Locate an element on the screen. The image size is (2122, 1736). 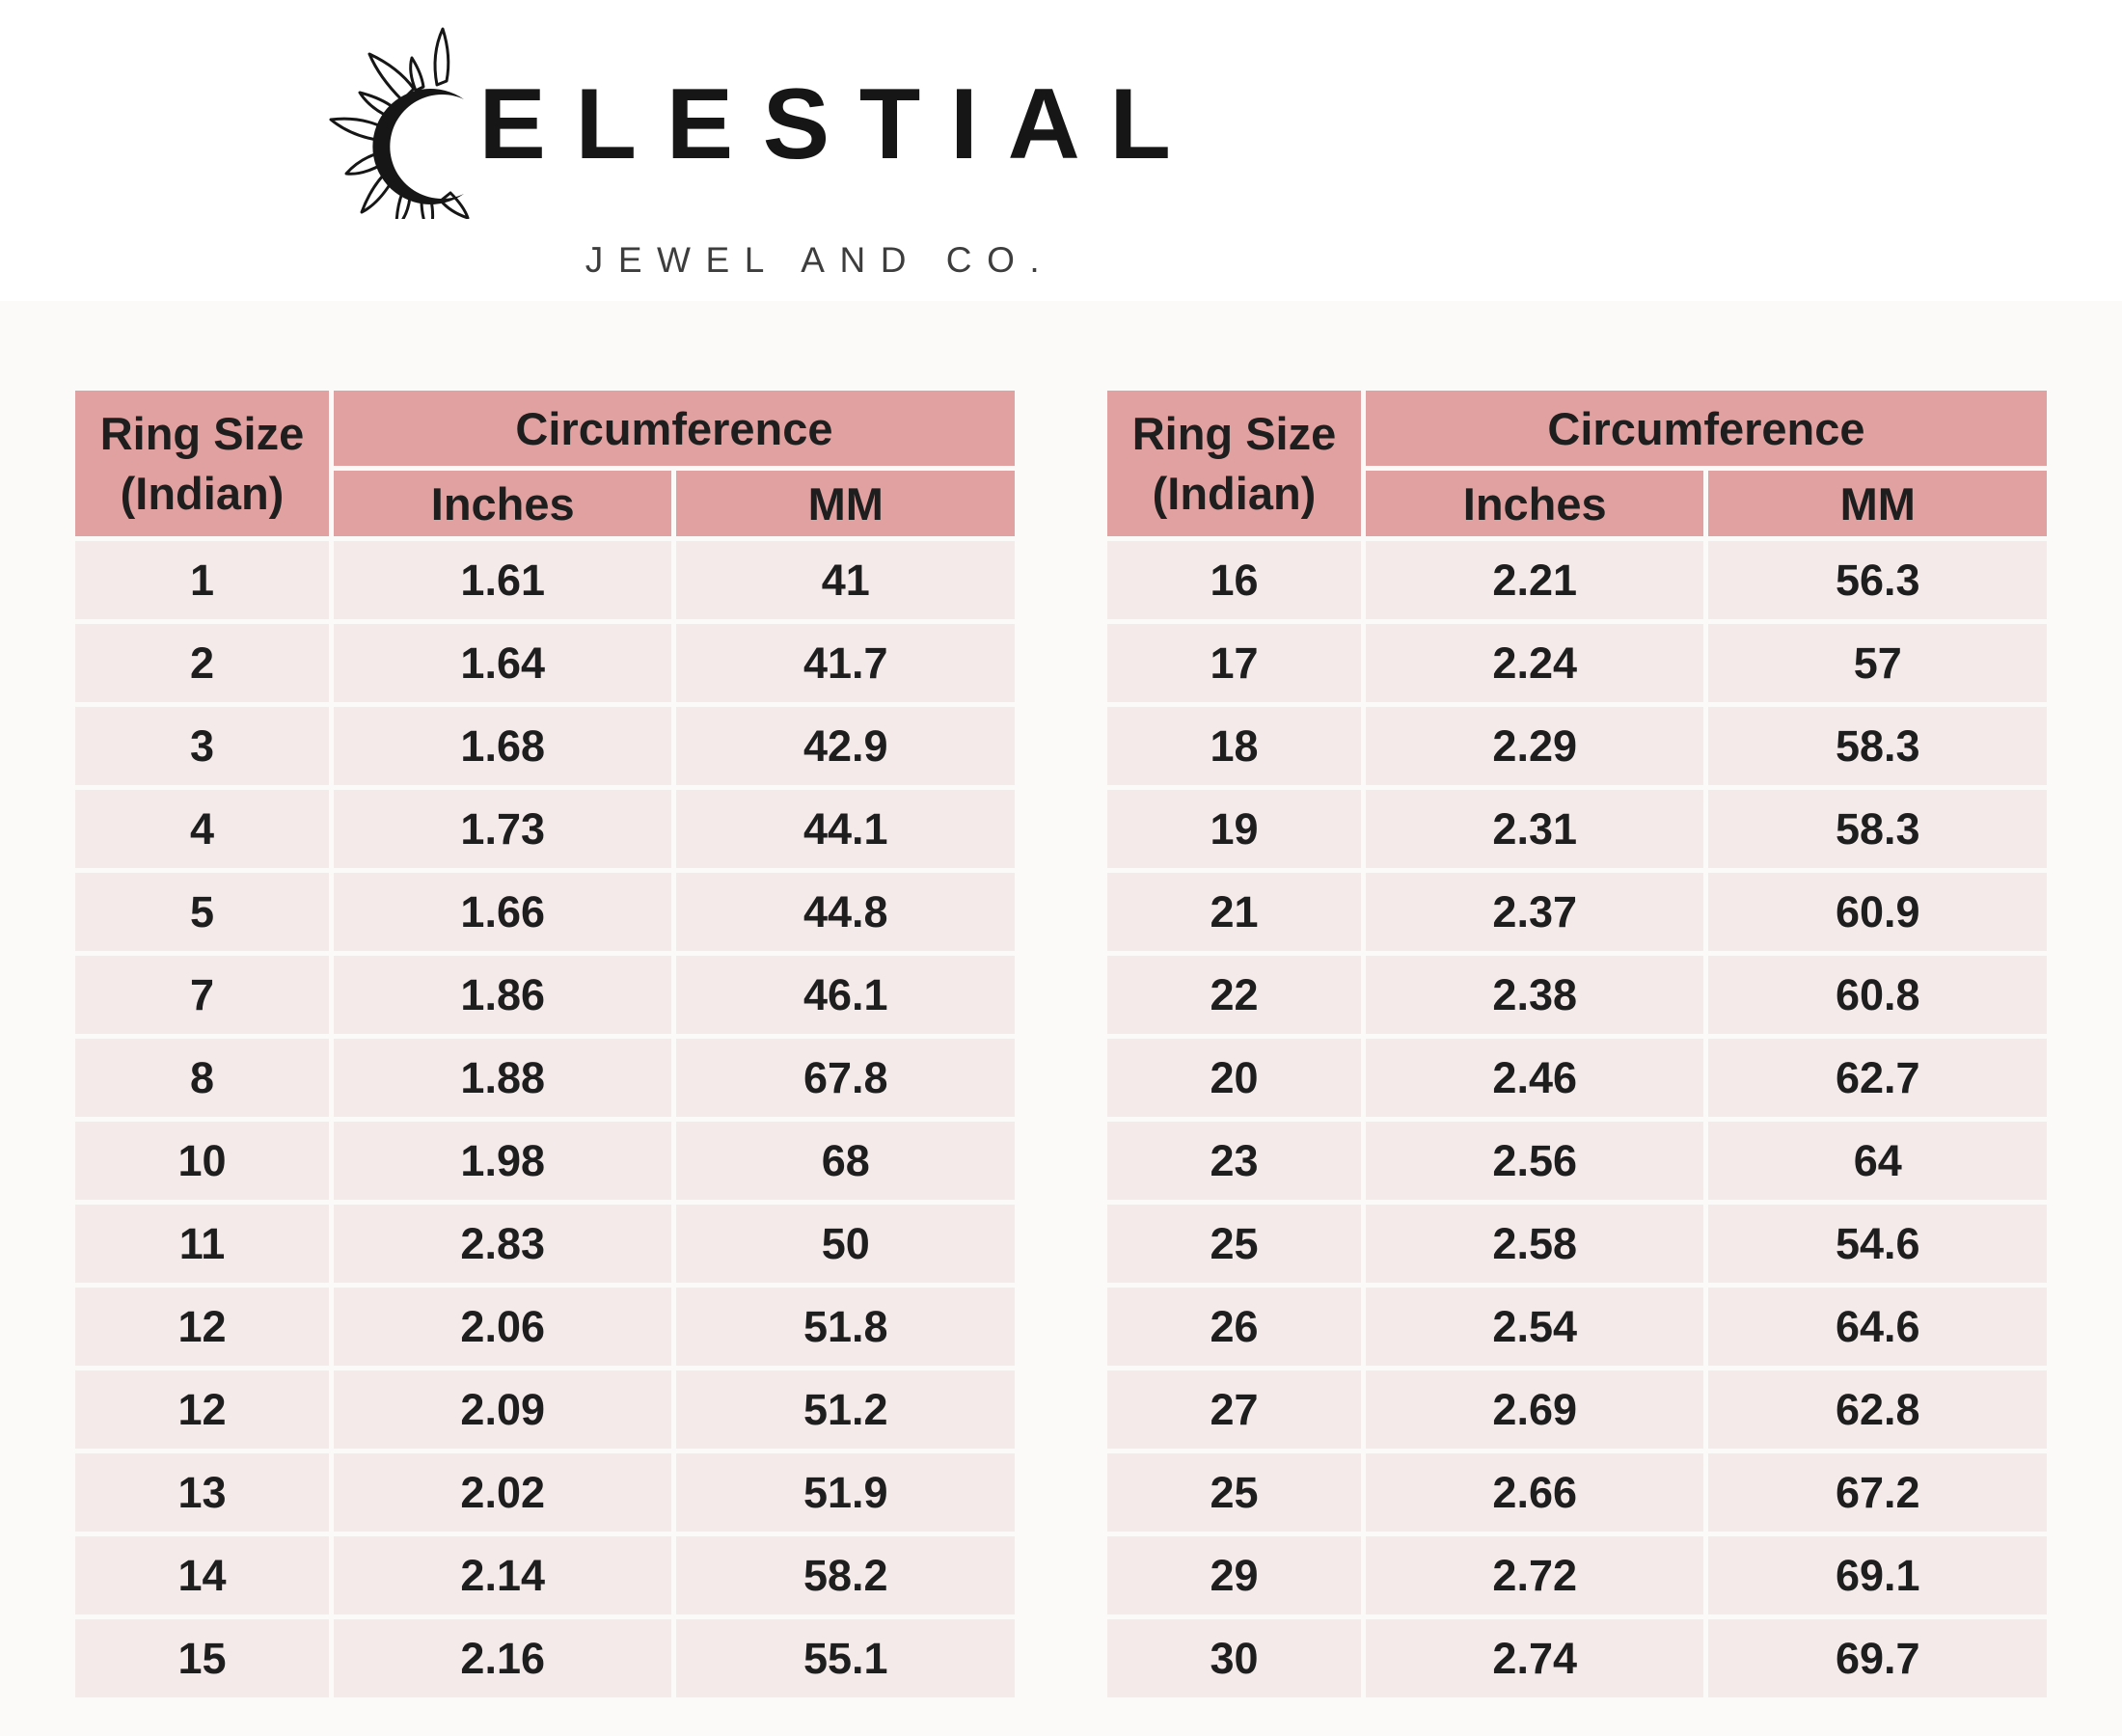
inches-value: 2.21 is located at coordinates (1535, 580).